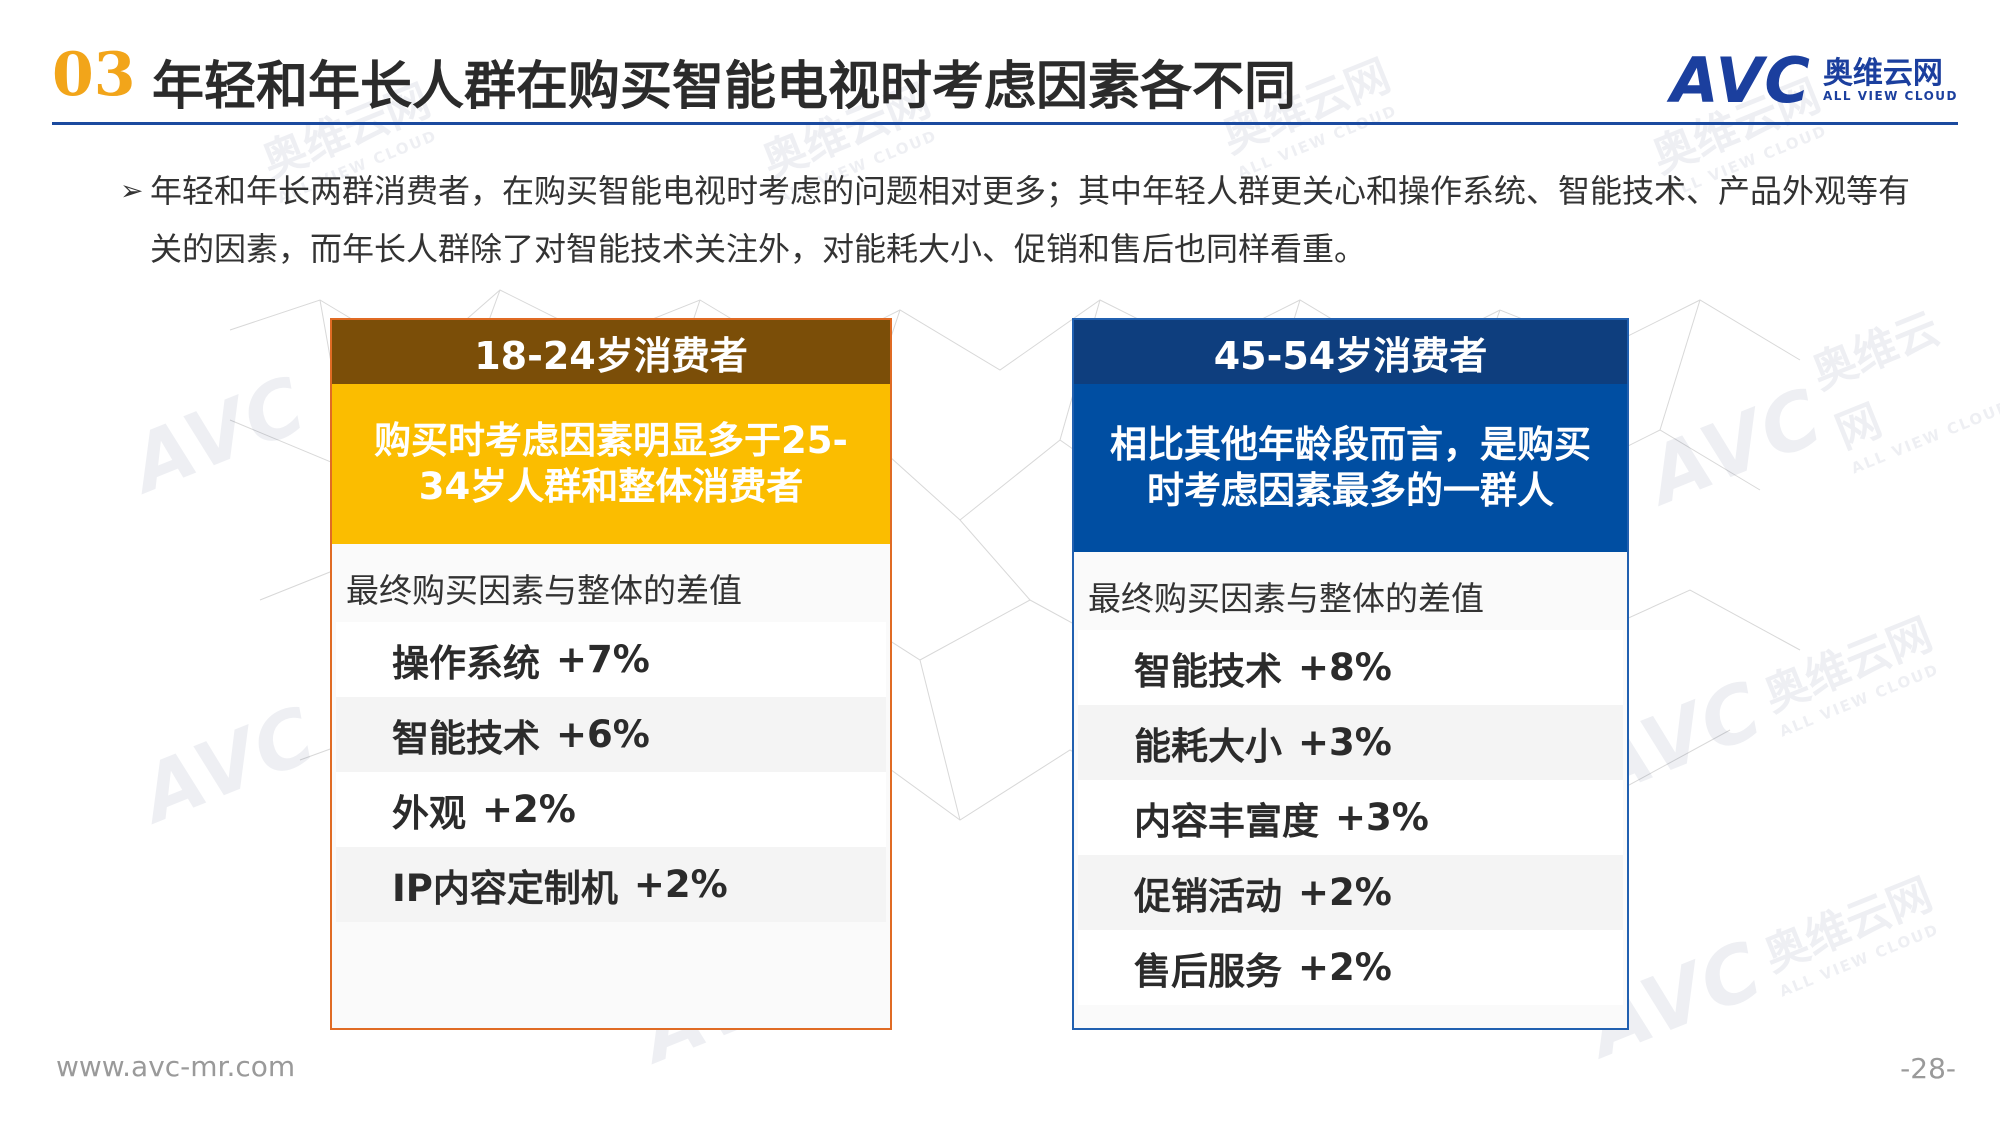 This screenshot has height=1125, width=2000. What do you see at coordinates (1890, 95) in the screenshot?
I see `logo-name-en: ALL VIEW CLOUD` at bounding box center [1890, 95].